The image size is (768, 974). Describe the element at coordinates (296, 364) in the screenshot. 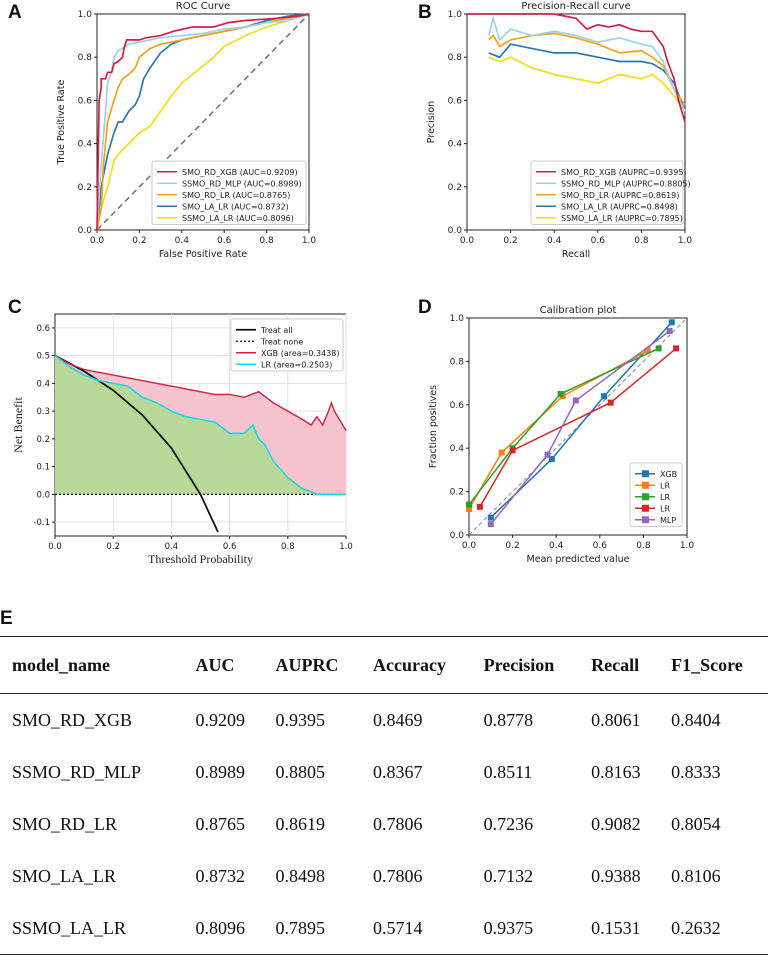

I see `legend-label: LR (area=0.2503)` at that location.